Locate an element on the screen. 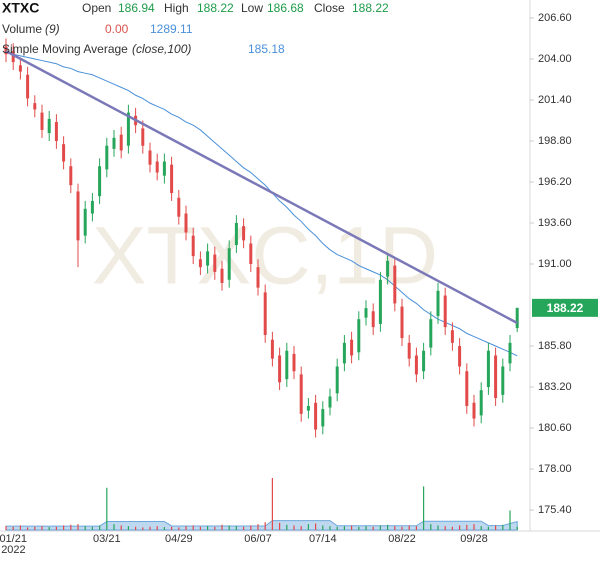  price-label-box is located at coordinates (565, 307).